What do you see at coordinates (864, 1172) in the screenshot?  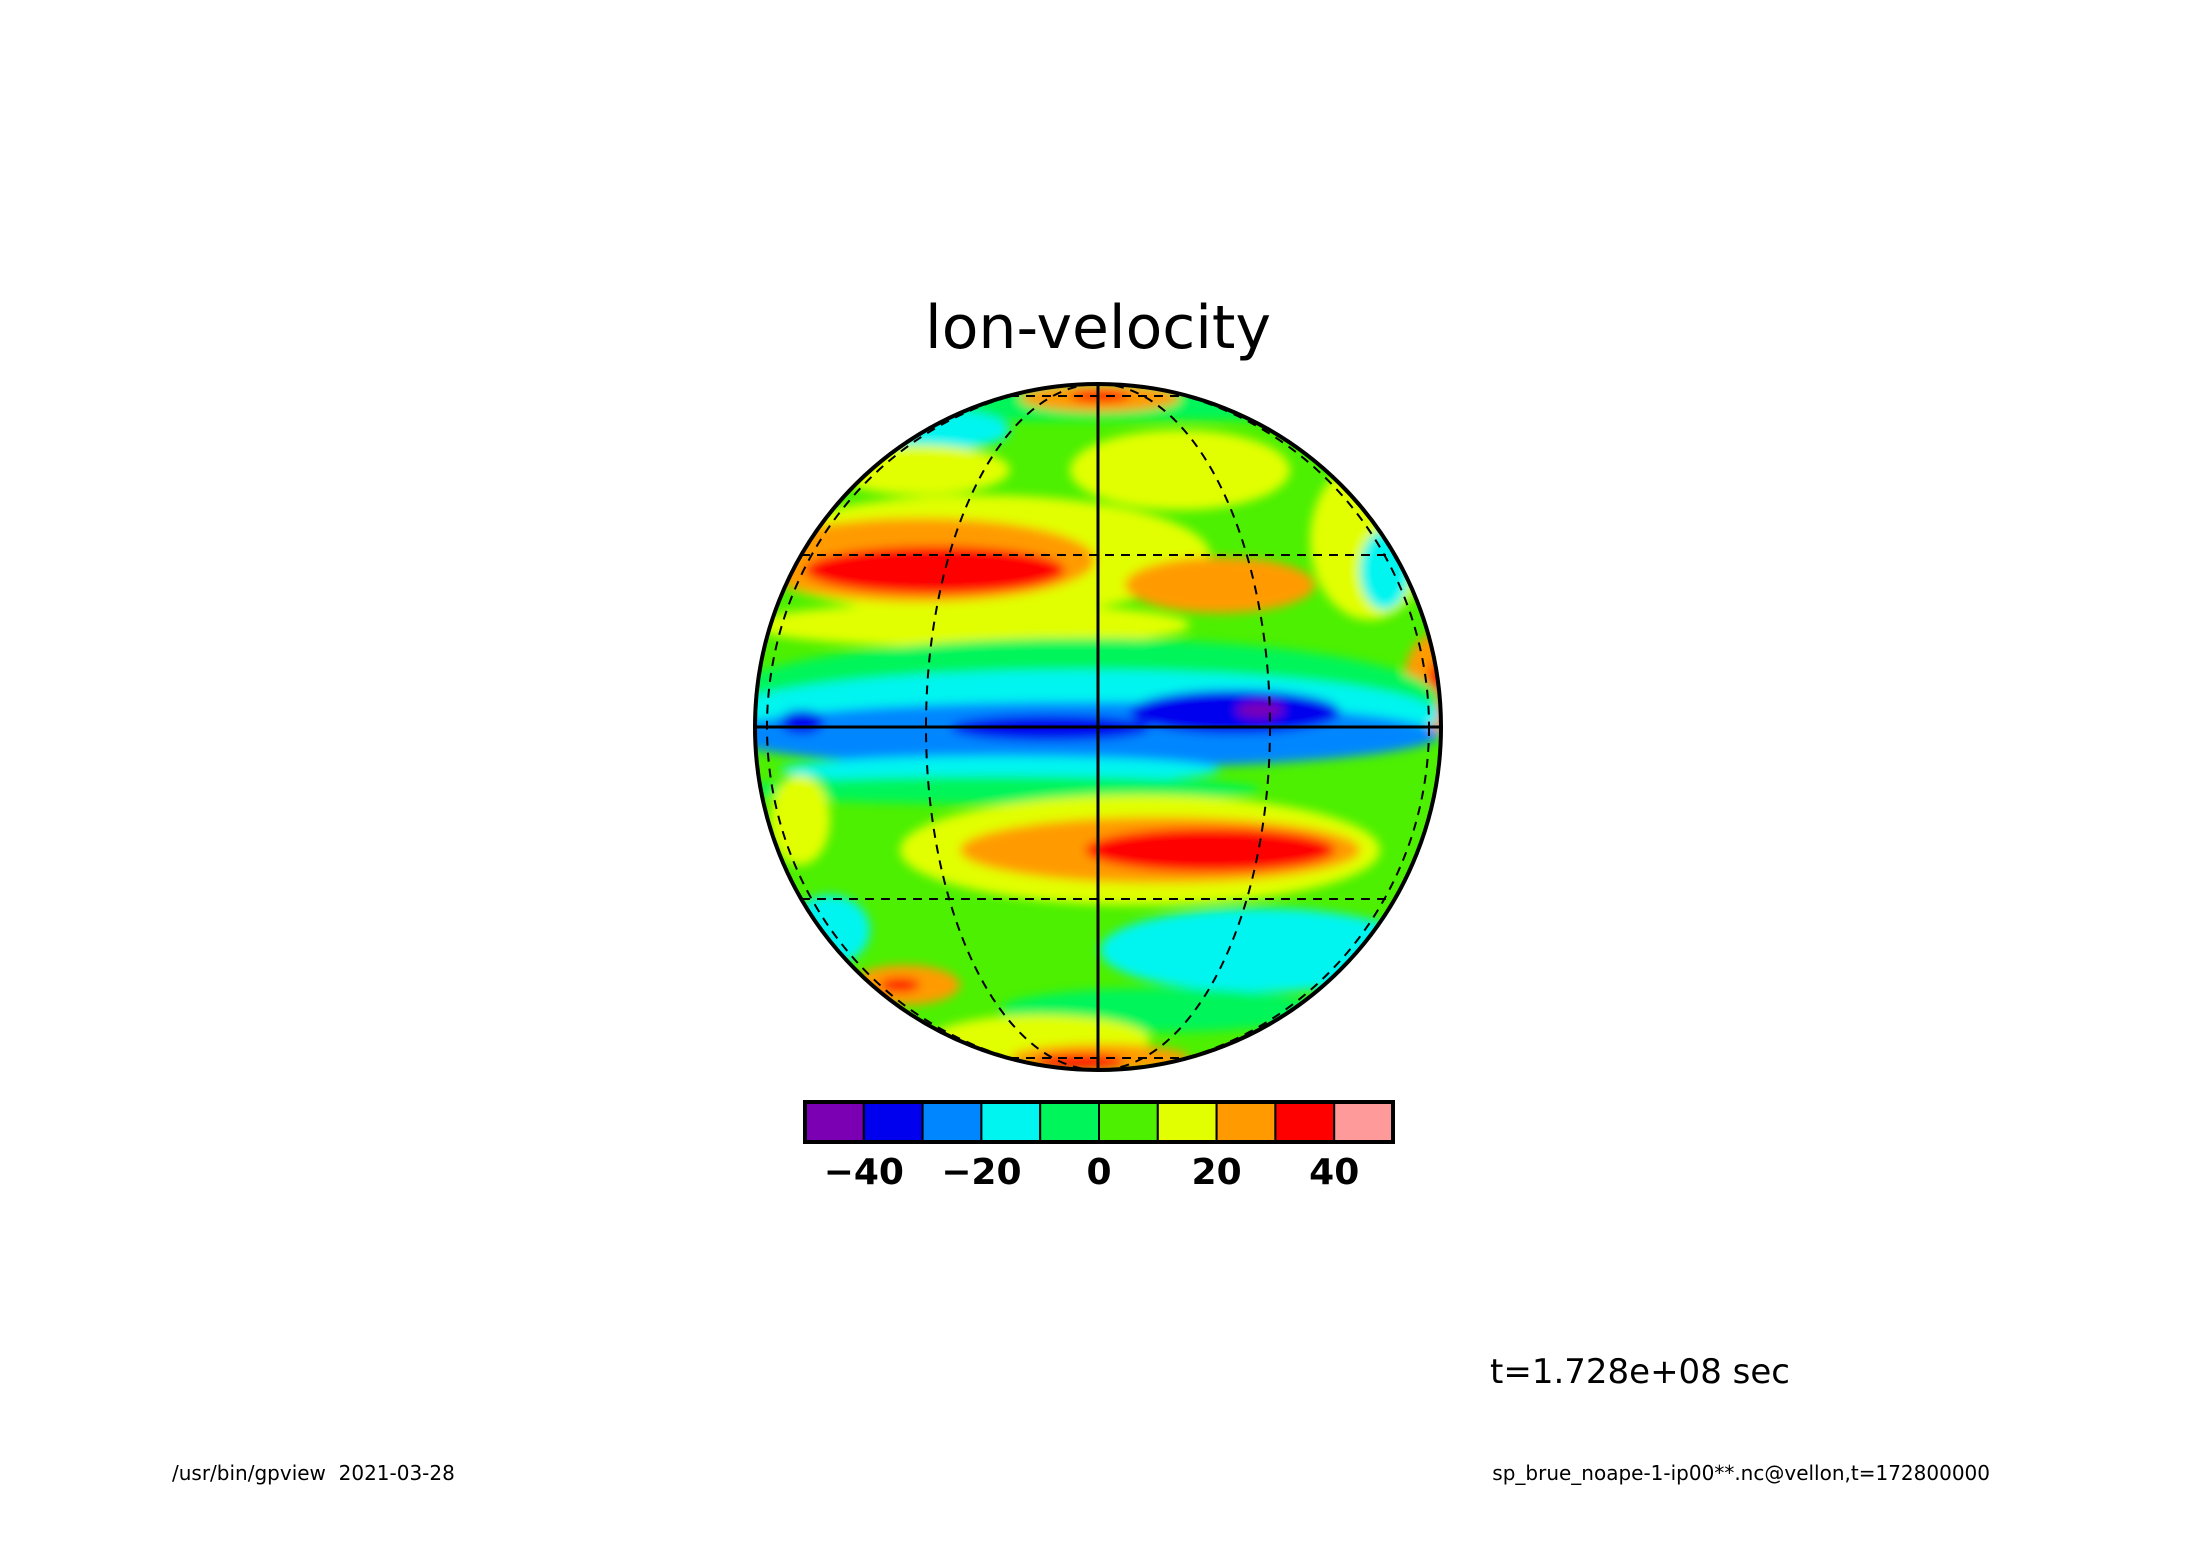 I see `colorbar-tick-label: −40` at bounding box center [864, 1172].